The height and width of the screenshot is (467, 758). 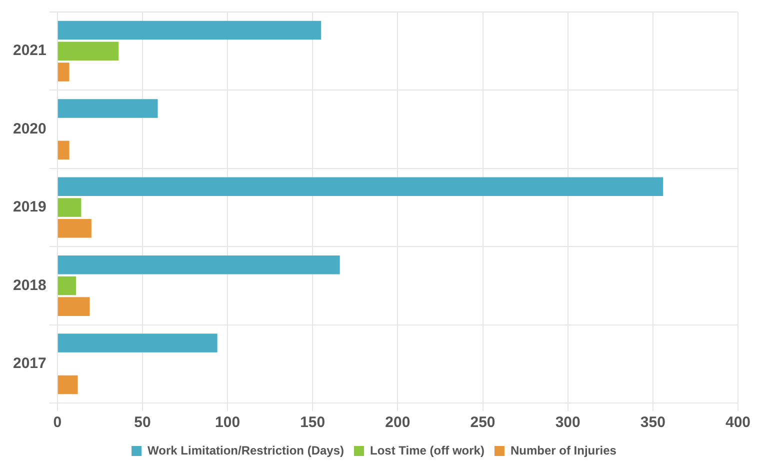 I want to click on x-tick-label: 150, so click(x=313, y=423).